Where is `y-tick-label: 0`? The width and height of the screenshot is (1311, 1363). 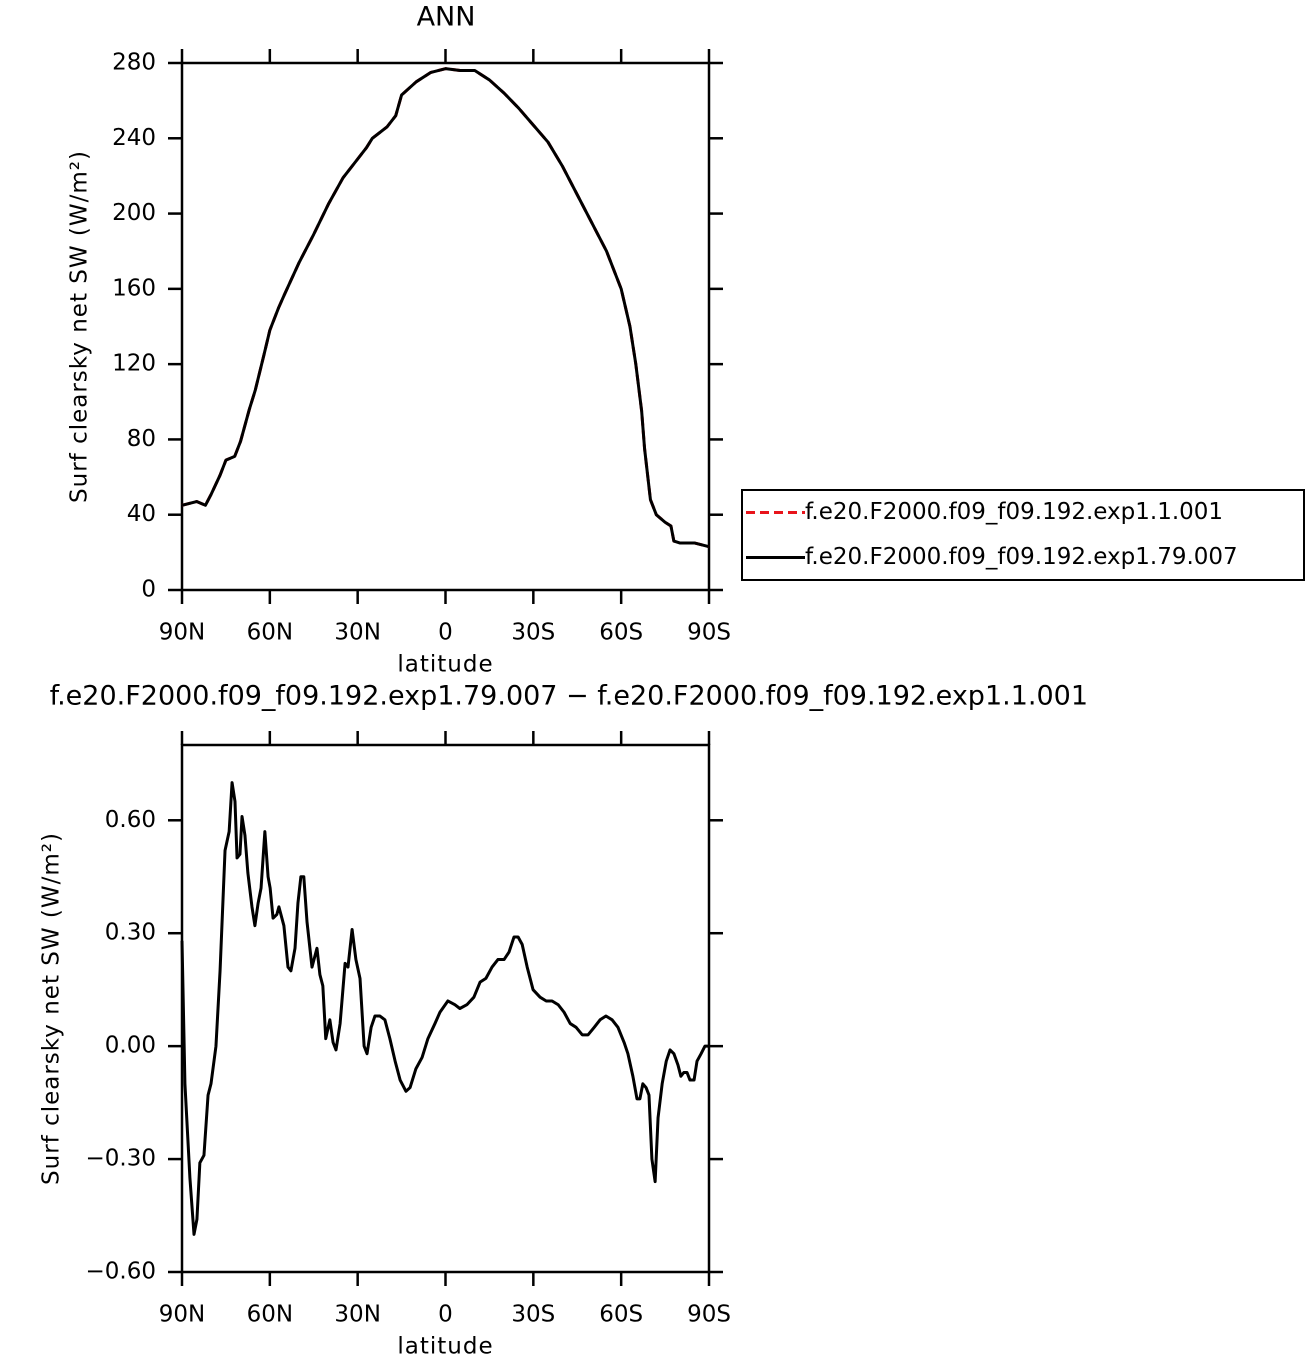
y-tick-label: 0 is located at coordinates (148, 590).